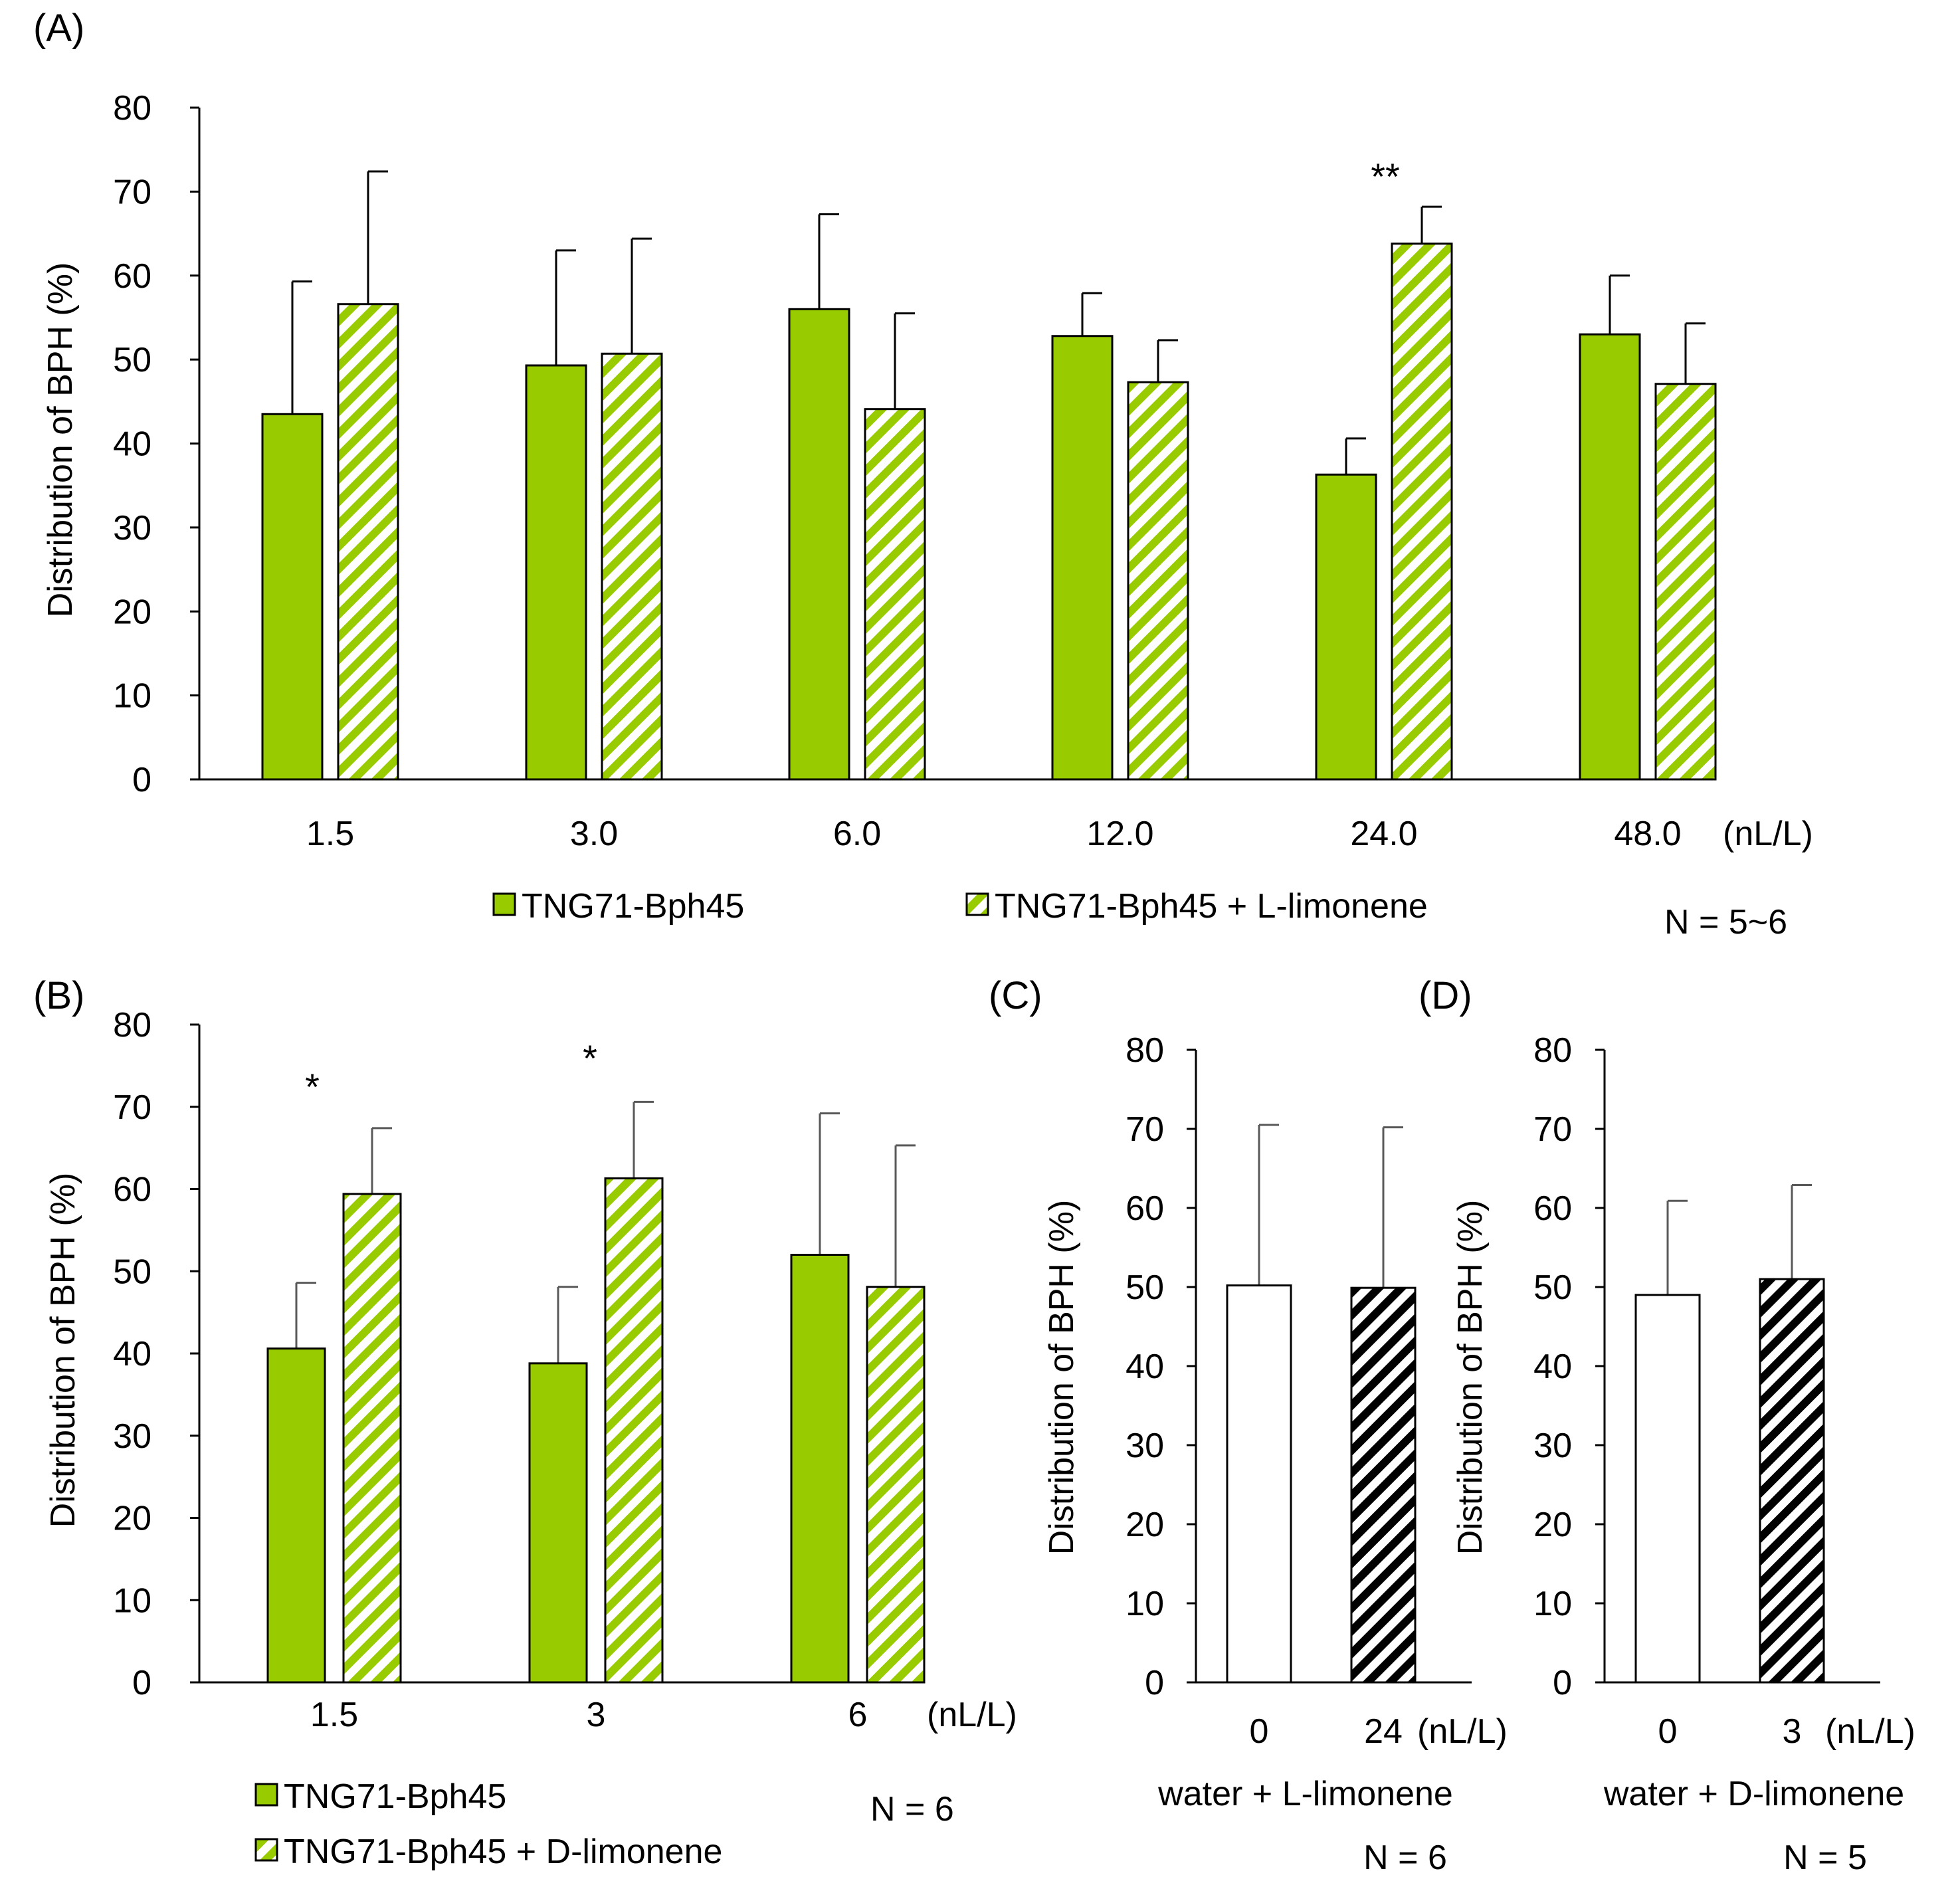 Image resolution: width=1960 pixels, height=1891 pixels. What do you see at coordinates (972, 1715) in the screenshot?
I see `panel-b-unit-label: (nL/L)` at bounding box center [972, 1715].